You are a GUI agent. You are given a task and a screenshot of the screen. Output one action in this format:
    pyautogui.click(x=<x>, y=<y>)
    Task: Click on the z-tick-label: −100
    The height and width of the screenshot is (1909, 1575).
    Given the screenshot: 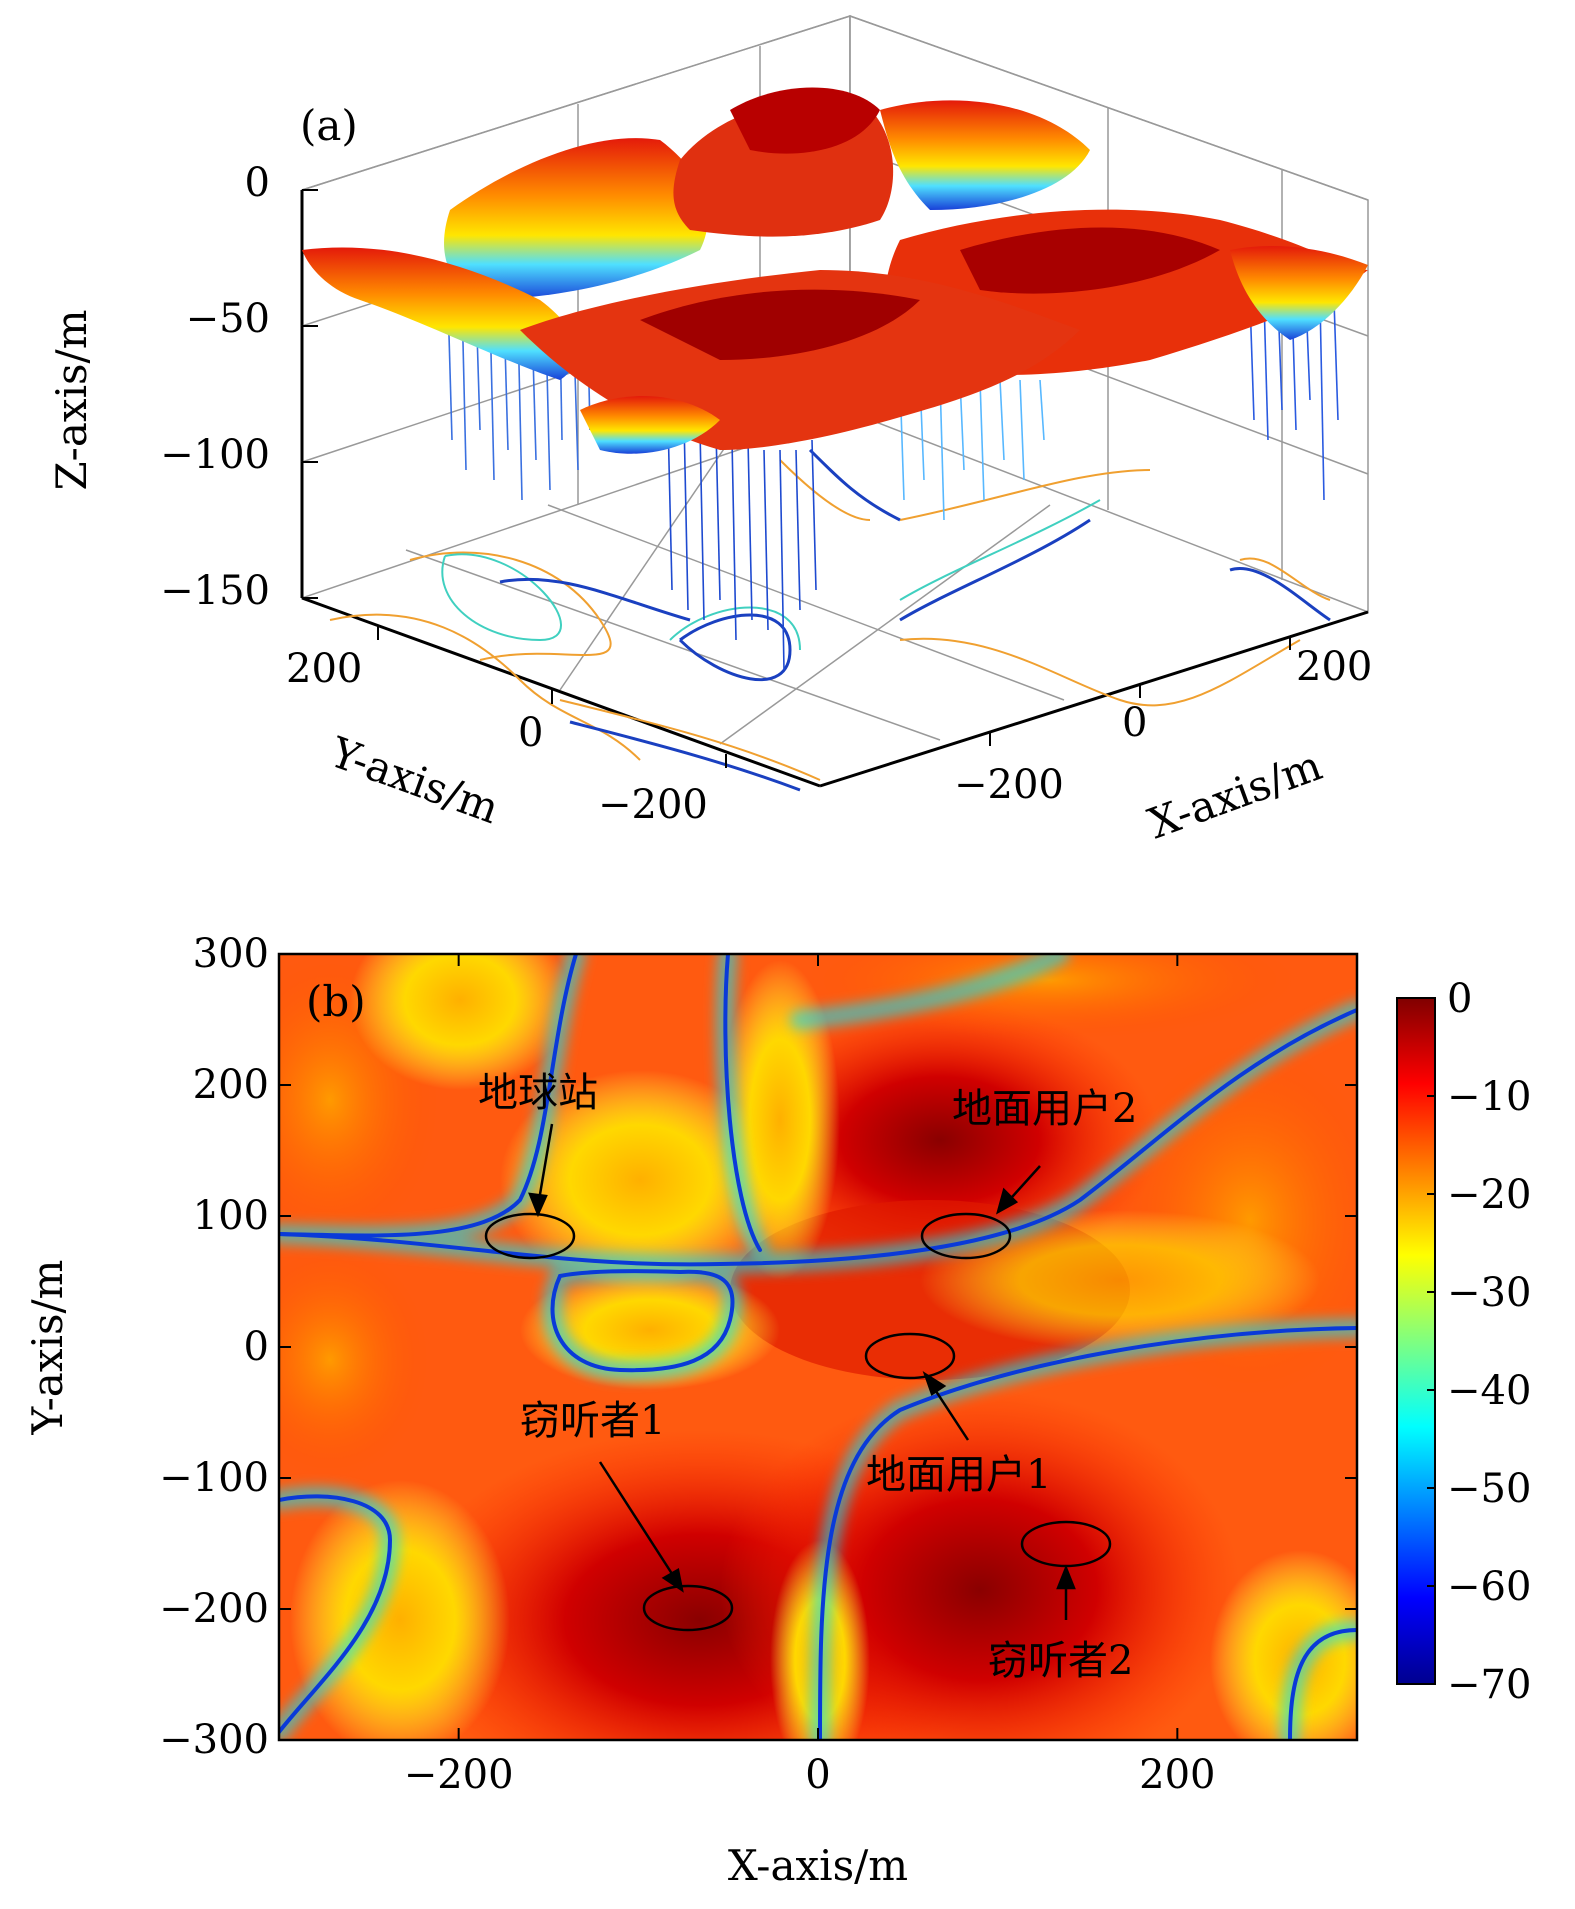 What is the action you would take?
    pyautogui.click(x=215, y=455)
    